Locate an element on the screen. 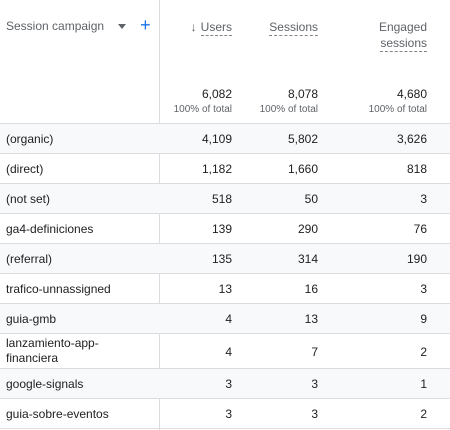  table-row: (direct) 1,182 1,660 818 is located at coordinates (225, 169).